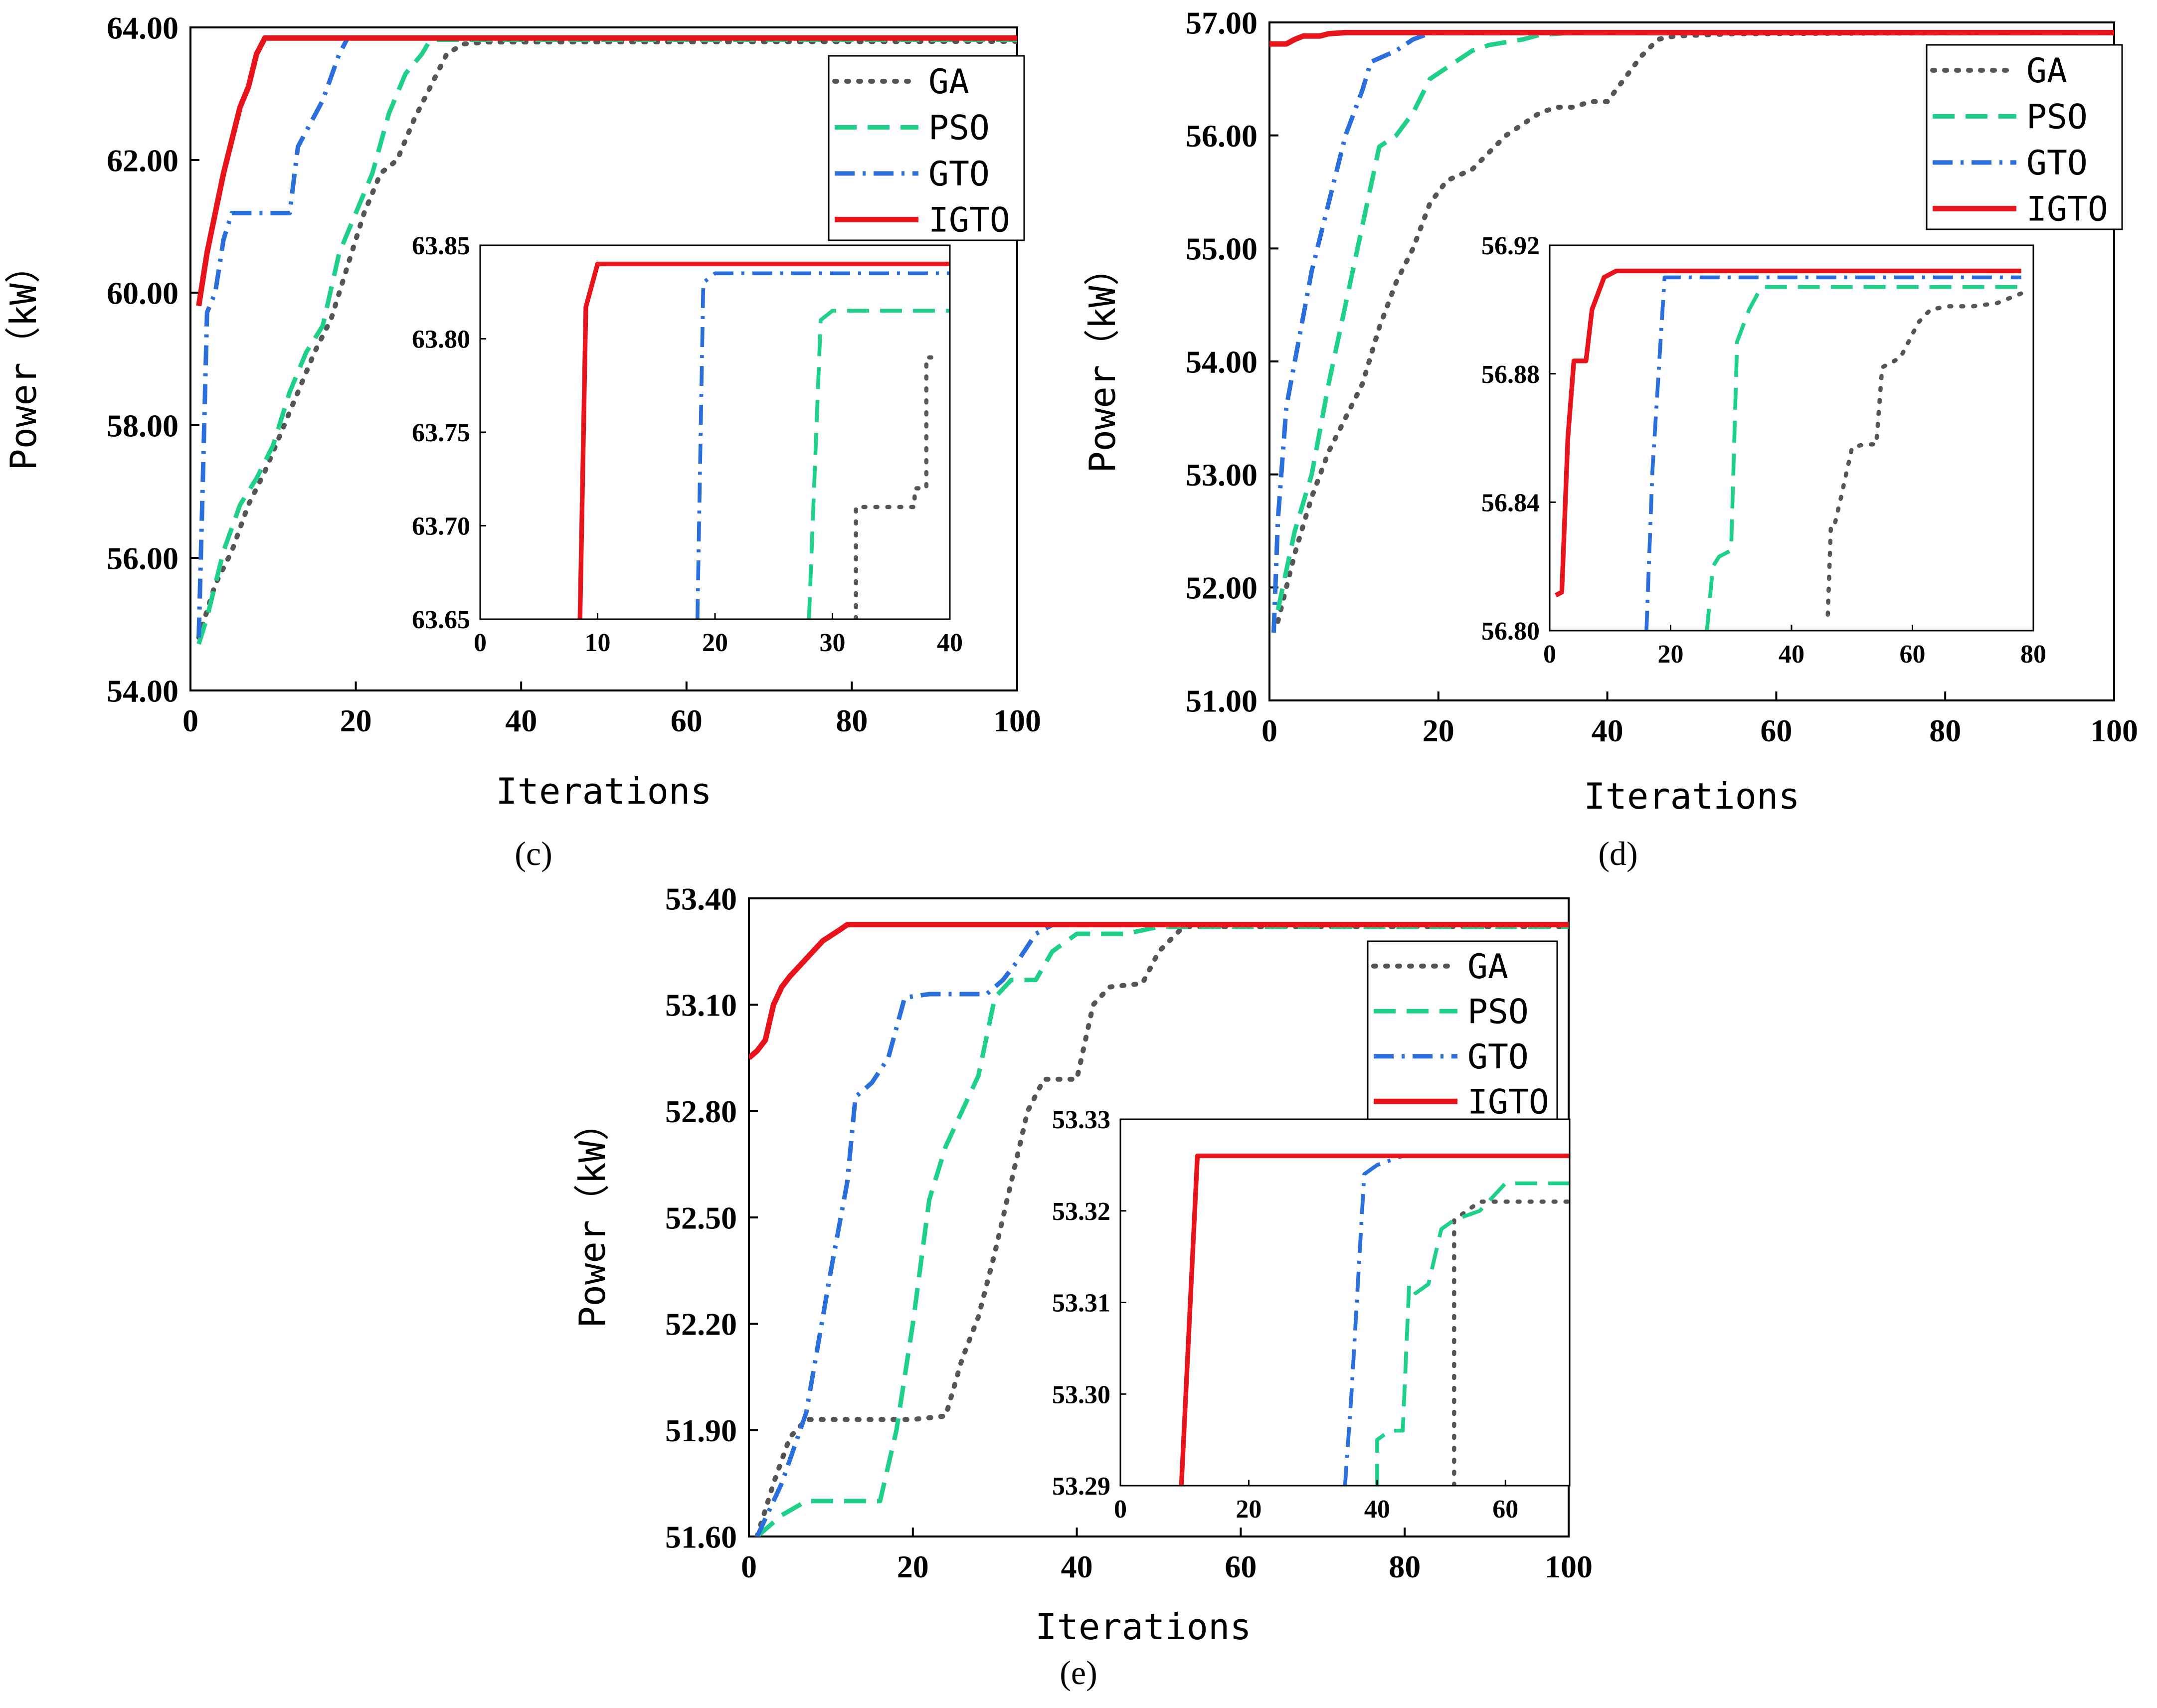  I want to click on chart-e-x-tick-label: 60, so click(1241, 1566).